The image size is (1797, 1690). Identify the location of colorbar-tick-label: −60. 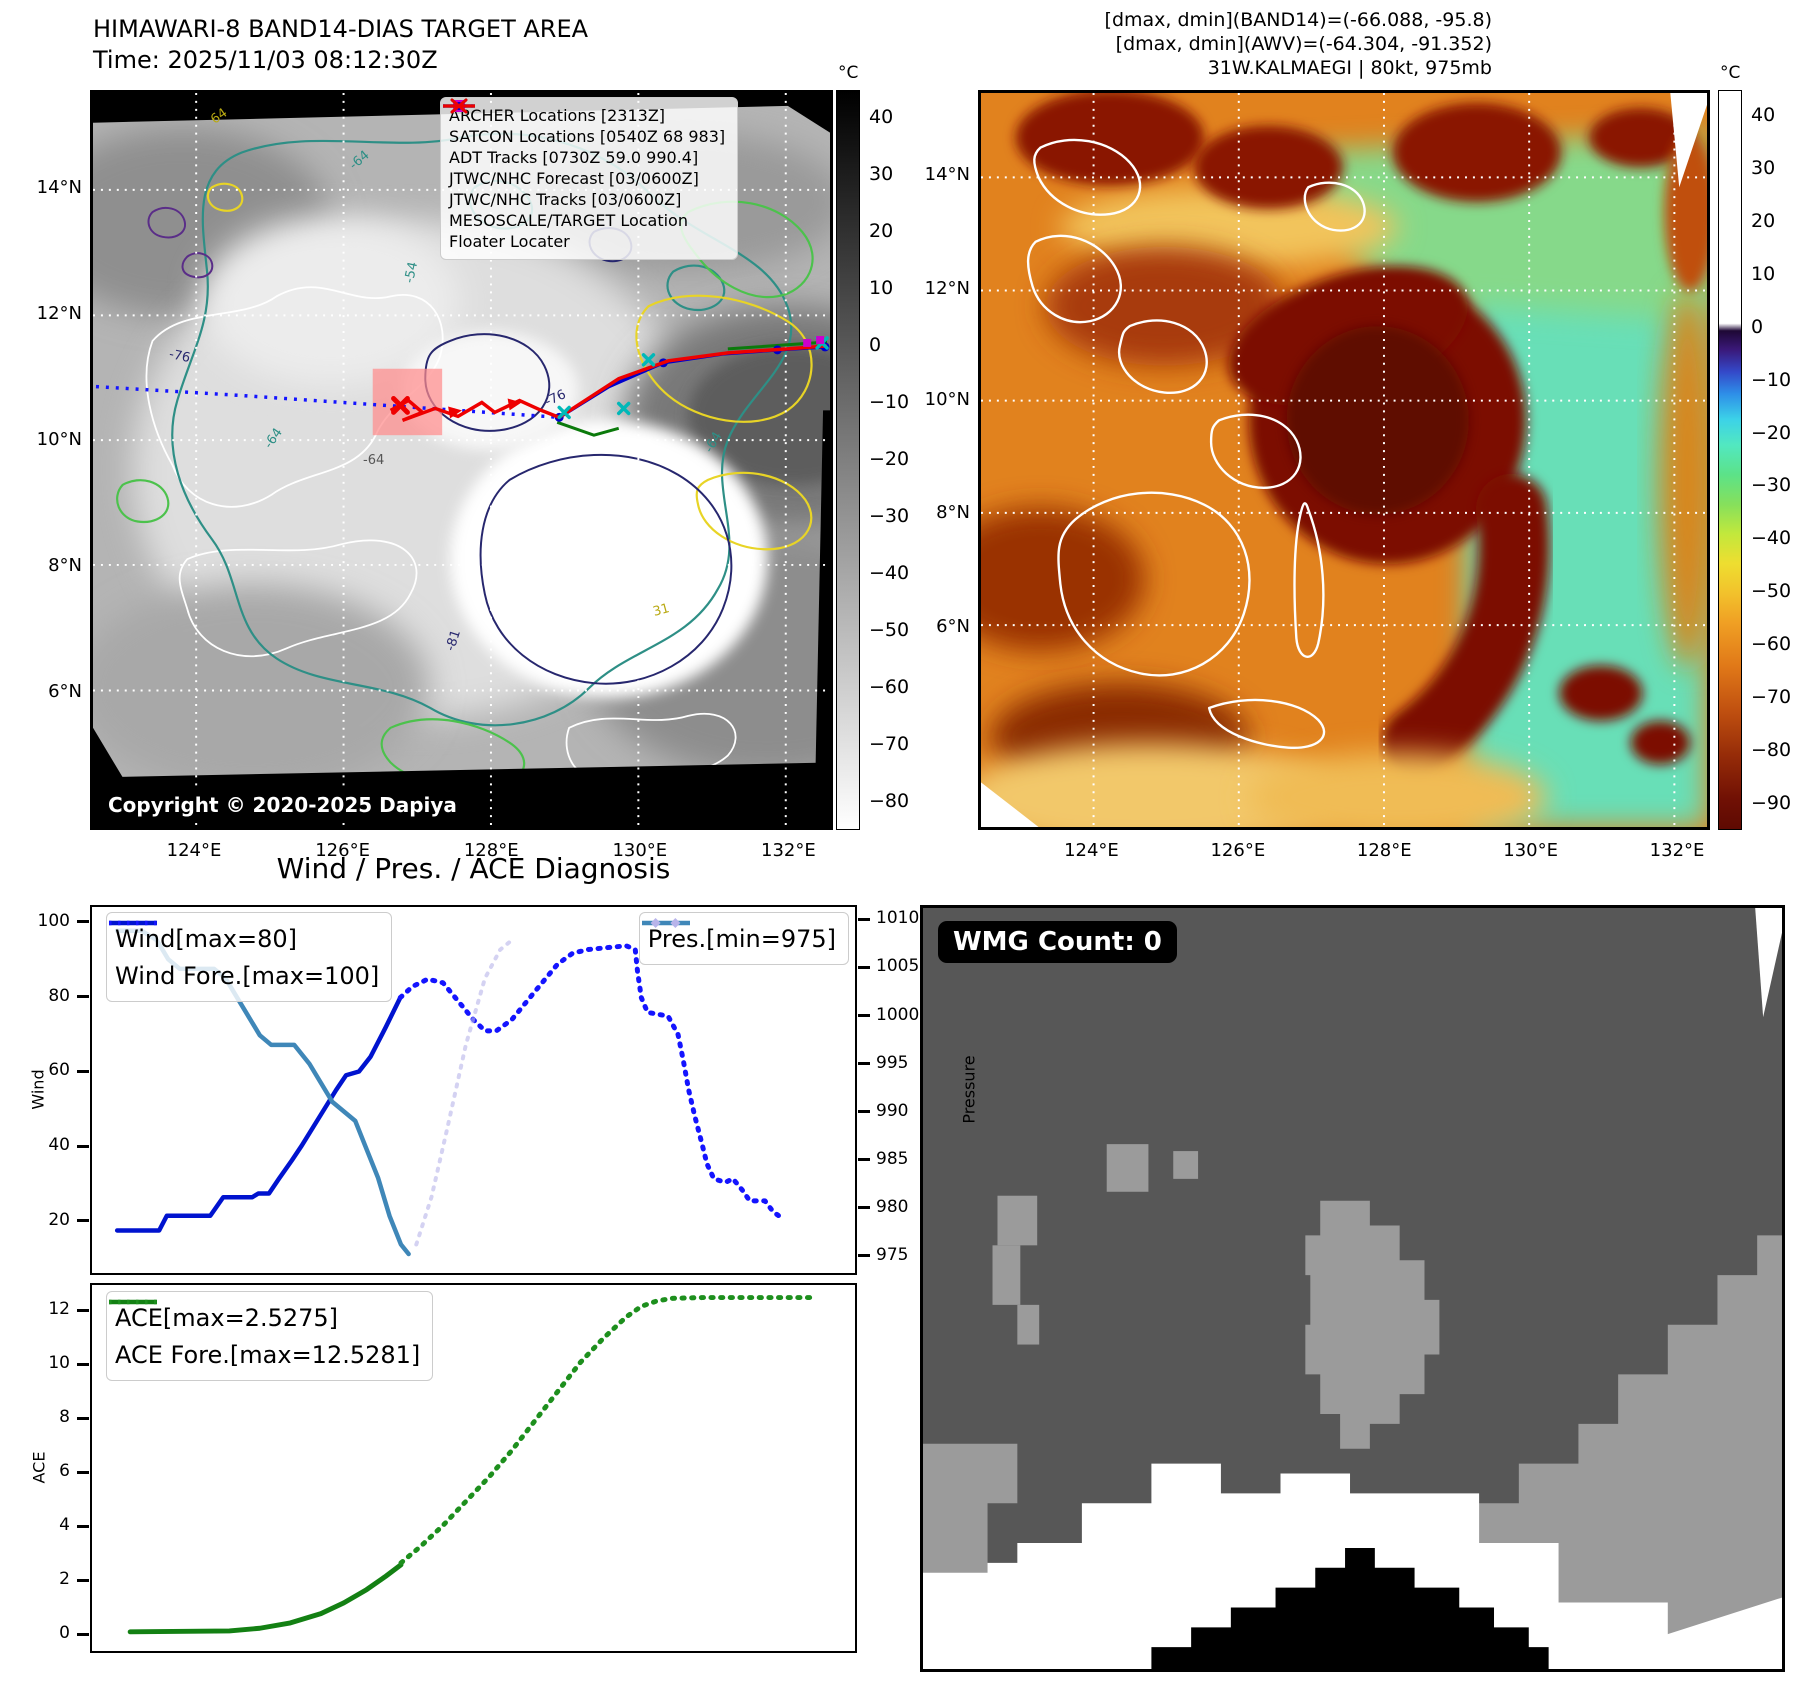
(889, 686).